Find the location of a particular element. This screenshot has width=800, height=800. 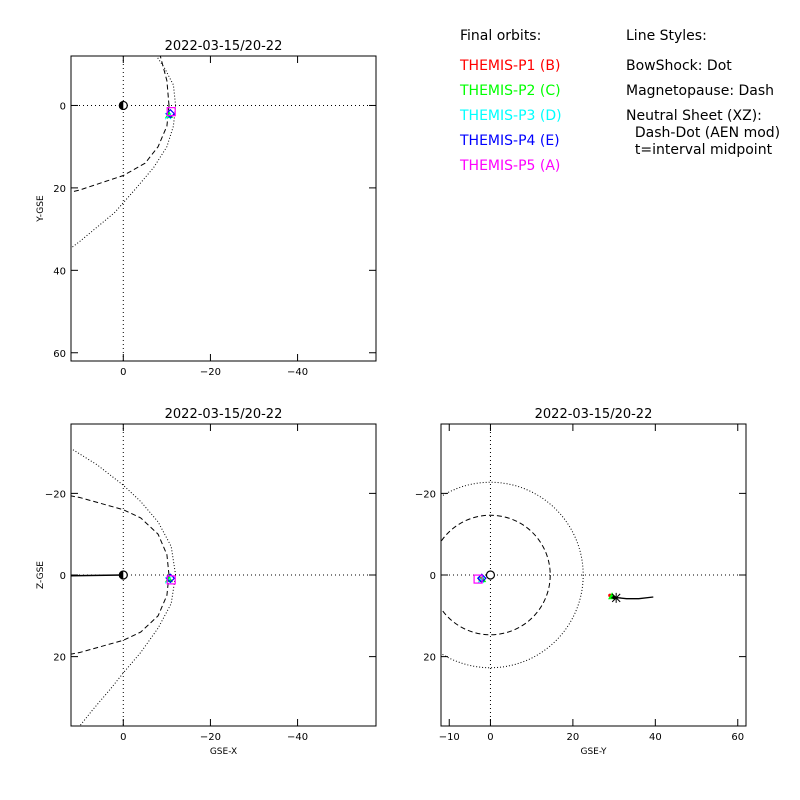

style-midpoint-note: t=interval midpoint is located at coordinates (699, 150).